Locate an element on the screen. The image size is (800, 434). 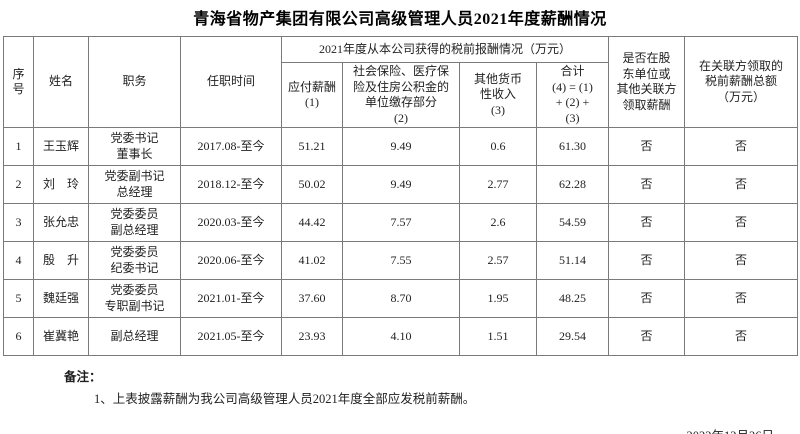
cell-tenure: 2021.05-至今 is located at coordinates (231, 337).